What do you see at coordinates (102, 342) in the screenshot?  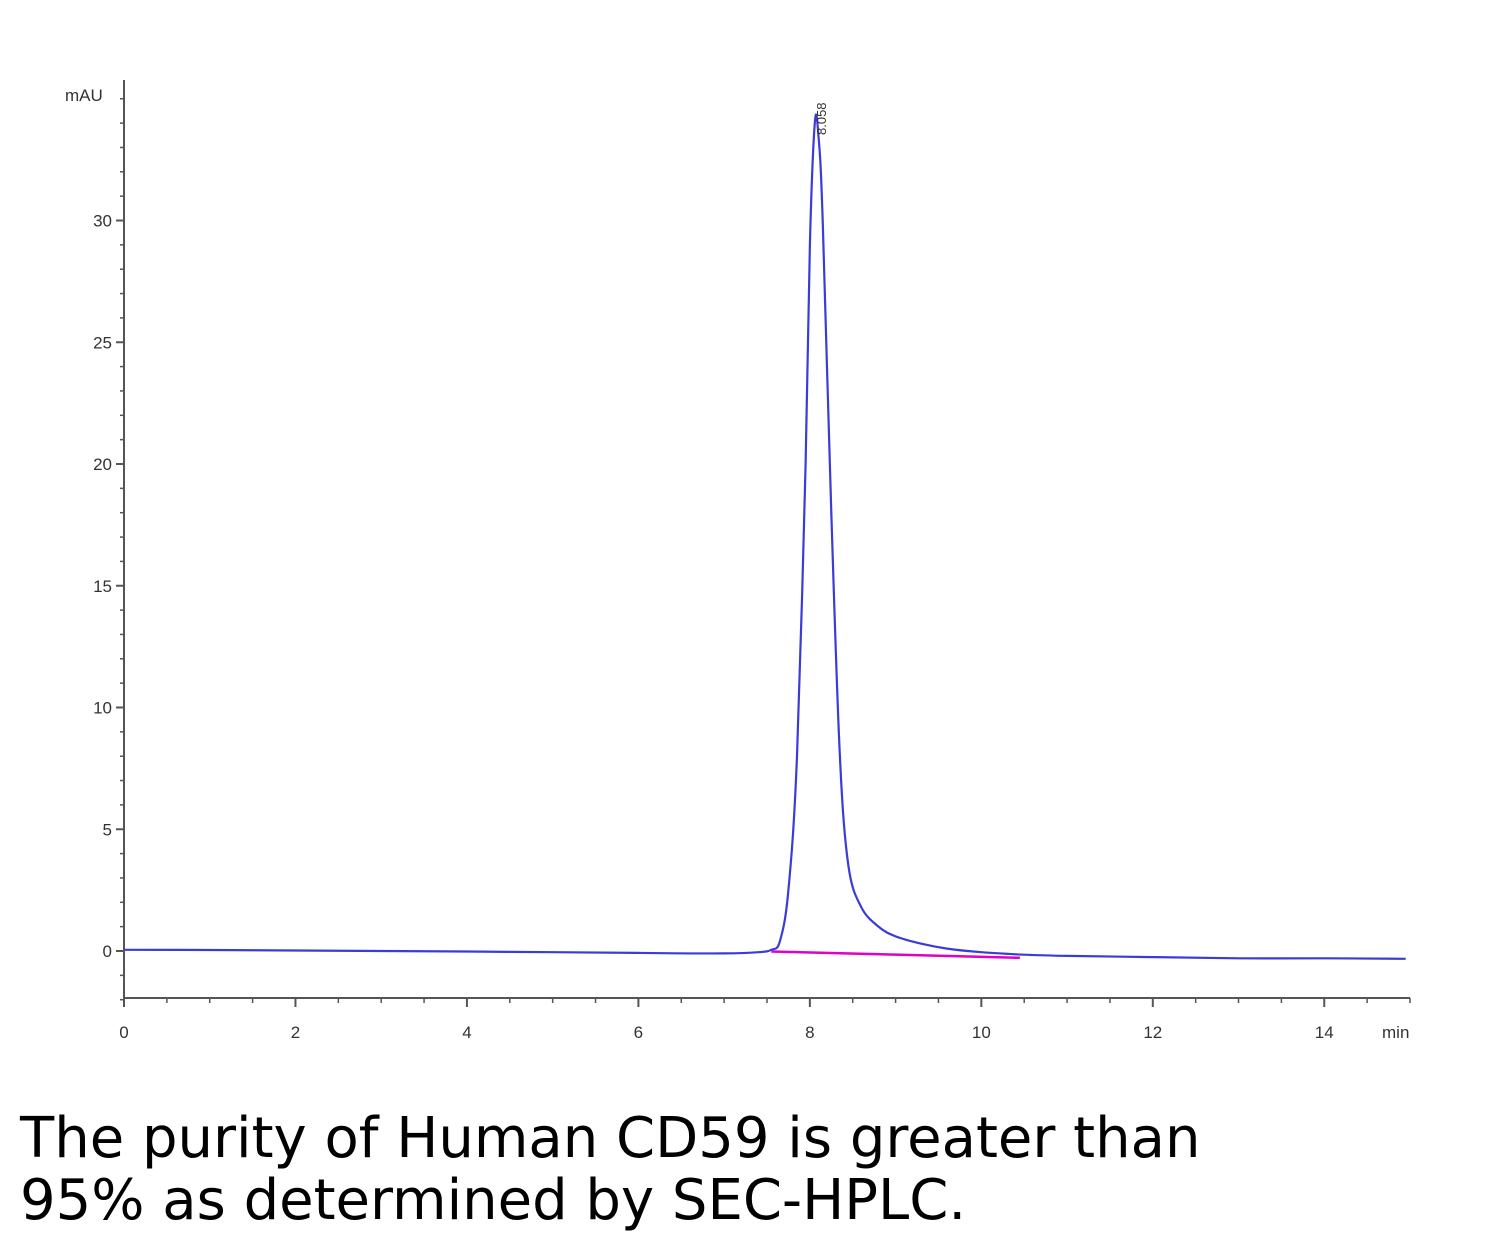 I see `y-tick-label: 25` at bounding box center [102, 342].